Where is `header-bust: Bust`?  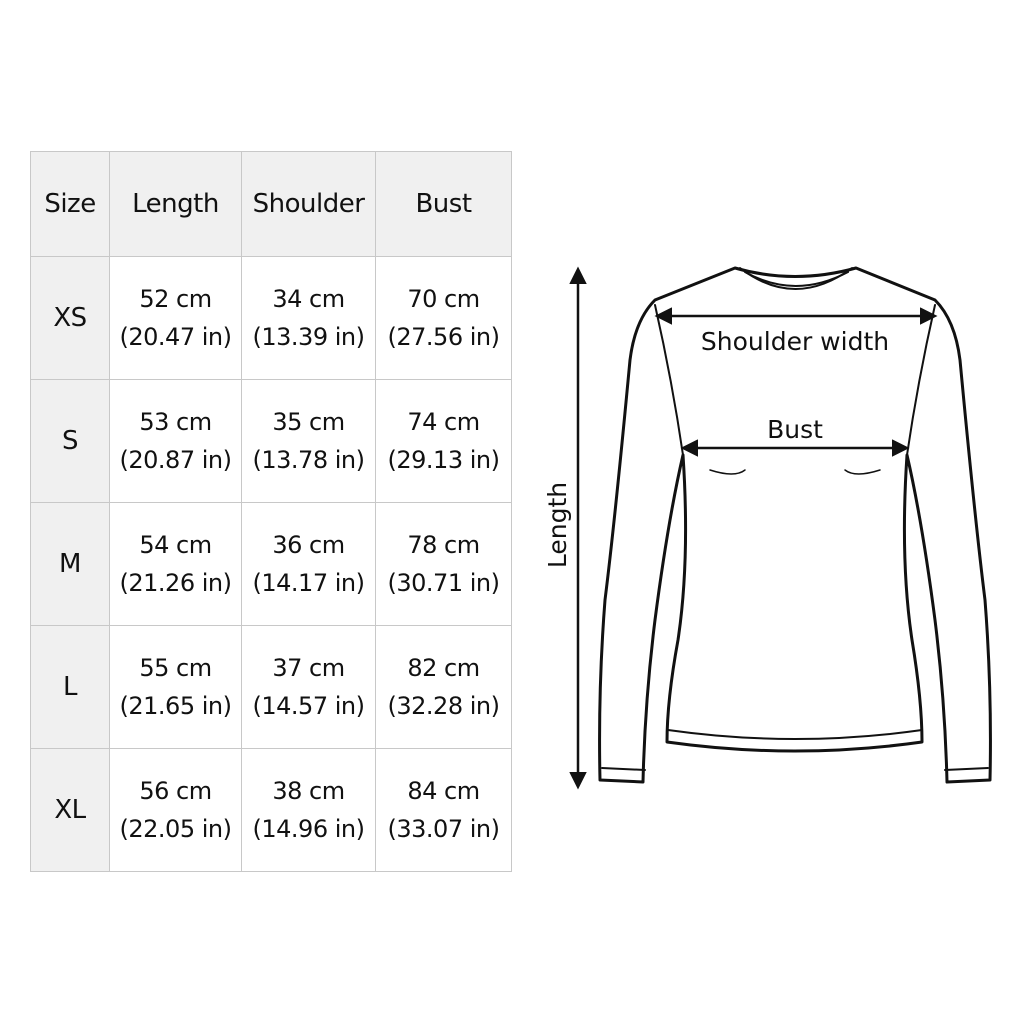
header-bust: Bust is located at coordinates (443, 204).